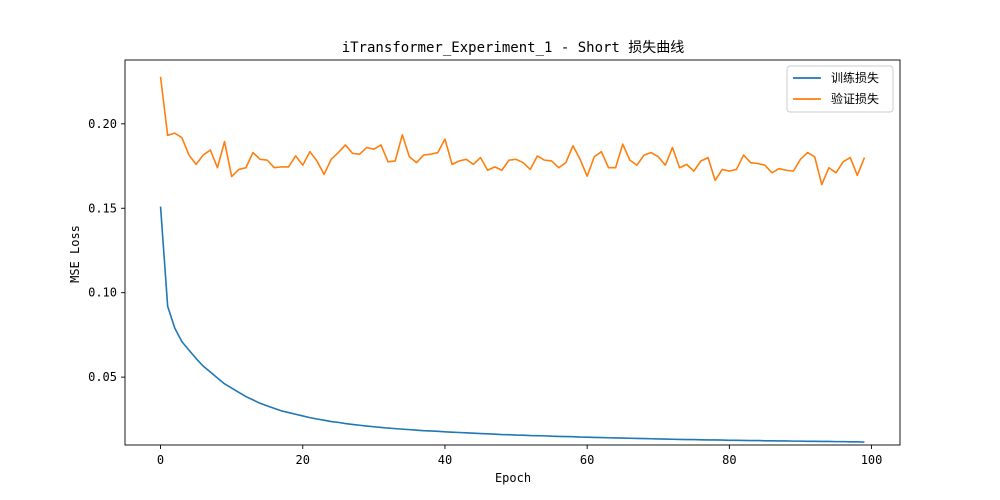  I want to click on y-tick-label: 0.10, so click(102, 293).